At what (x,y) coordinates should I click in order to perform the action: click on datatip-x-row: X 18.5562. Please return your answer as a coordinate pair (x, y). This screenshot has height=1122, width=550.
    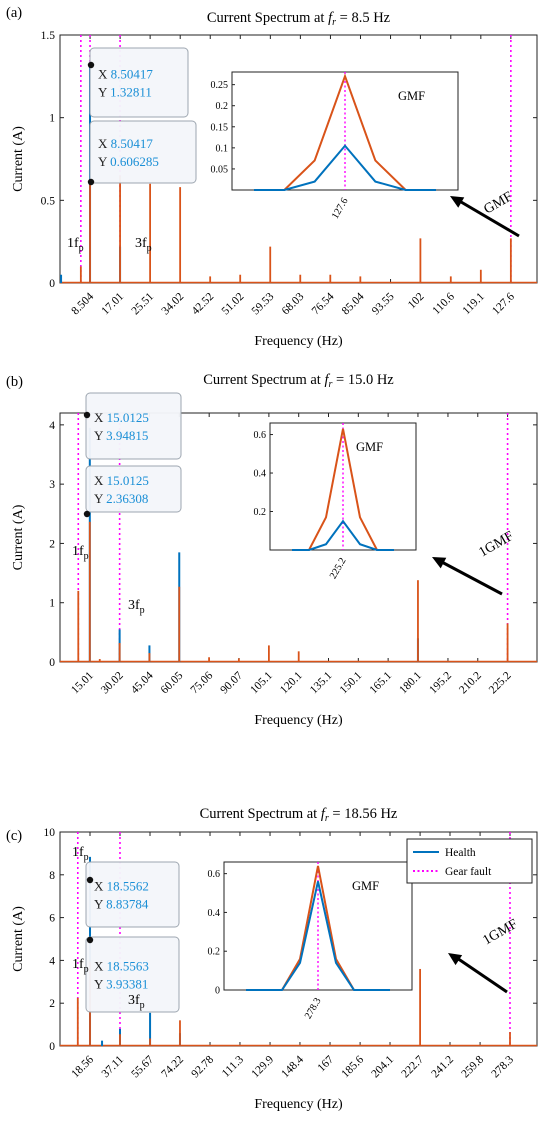
    Looking at the image, I should click on (121, 886).